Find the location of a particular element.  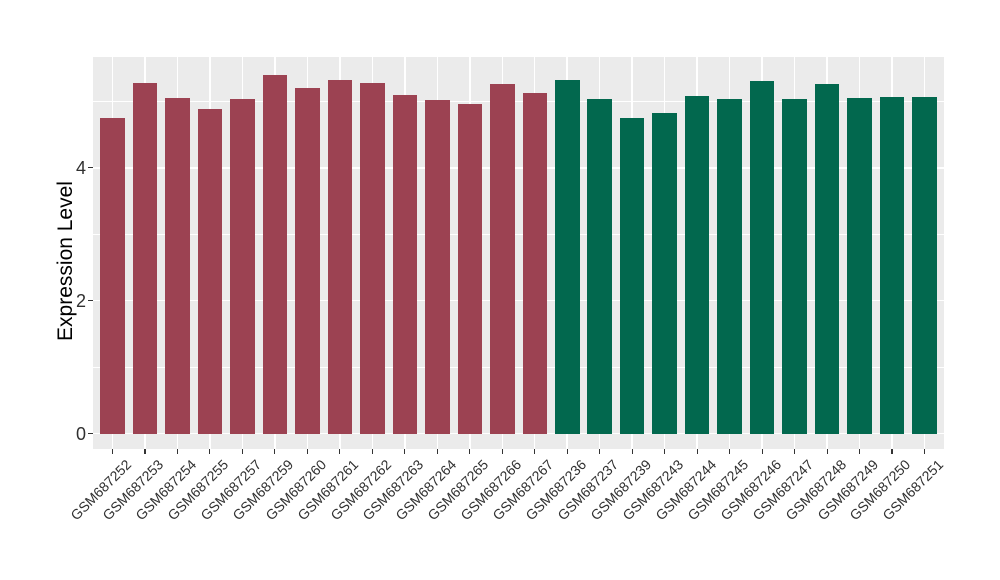

bar-GSM687264 is located at coordinates (437, 266).